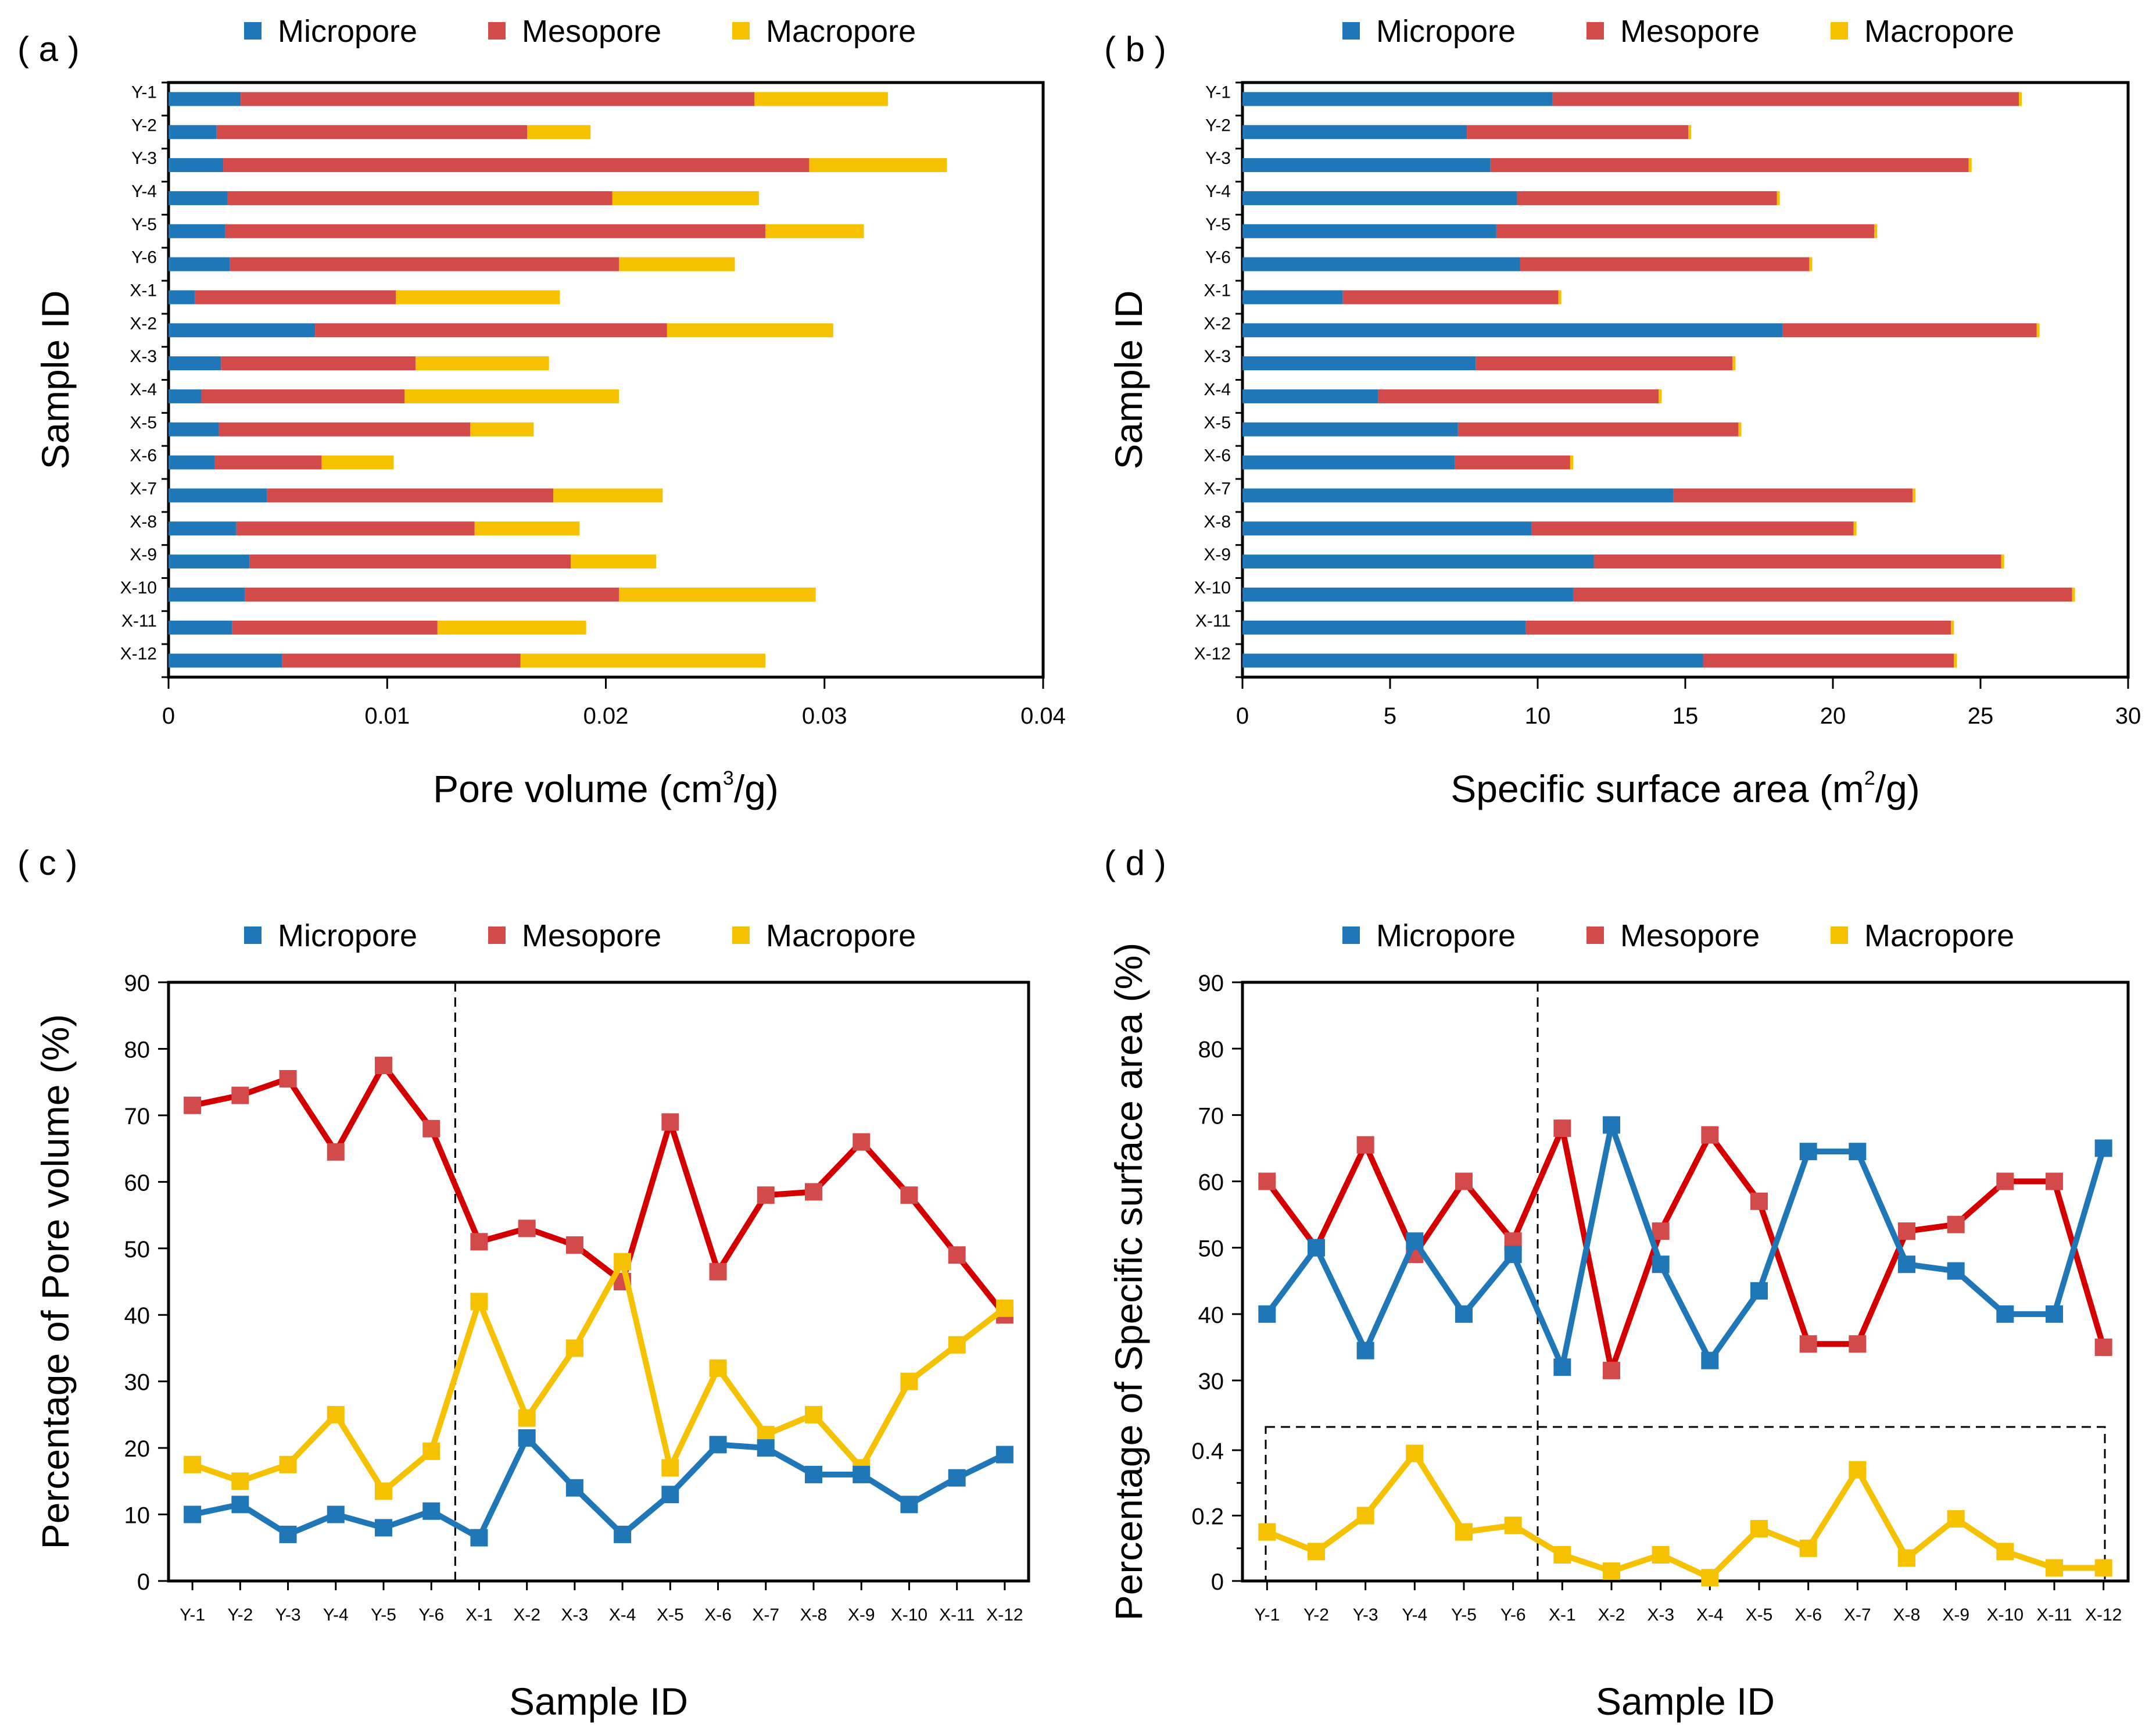 This screenshot has width=2156, height=1735. What do you see at coordinates (841, 936) in the screenshot?
I see `panel-c-legend-label-macropore: Macropore` at bounding box center [841, 936].